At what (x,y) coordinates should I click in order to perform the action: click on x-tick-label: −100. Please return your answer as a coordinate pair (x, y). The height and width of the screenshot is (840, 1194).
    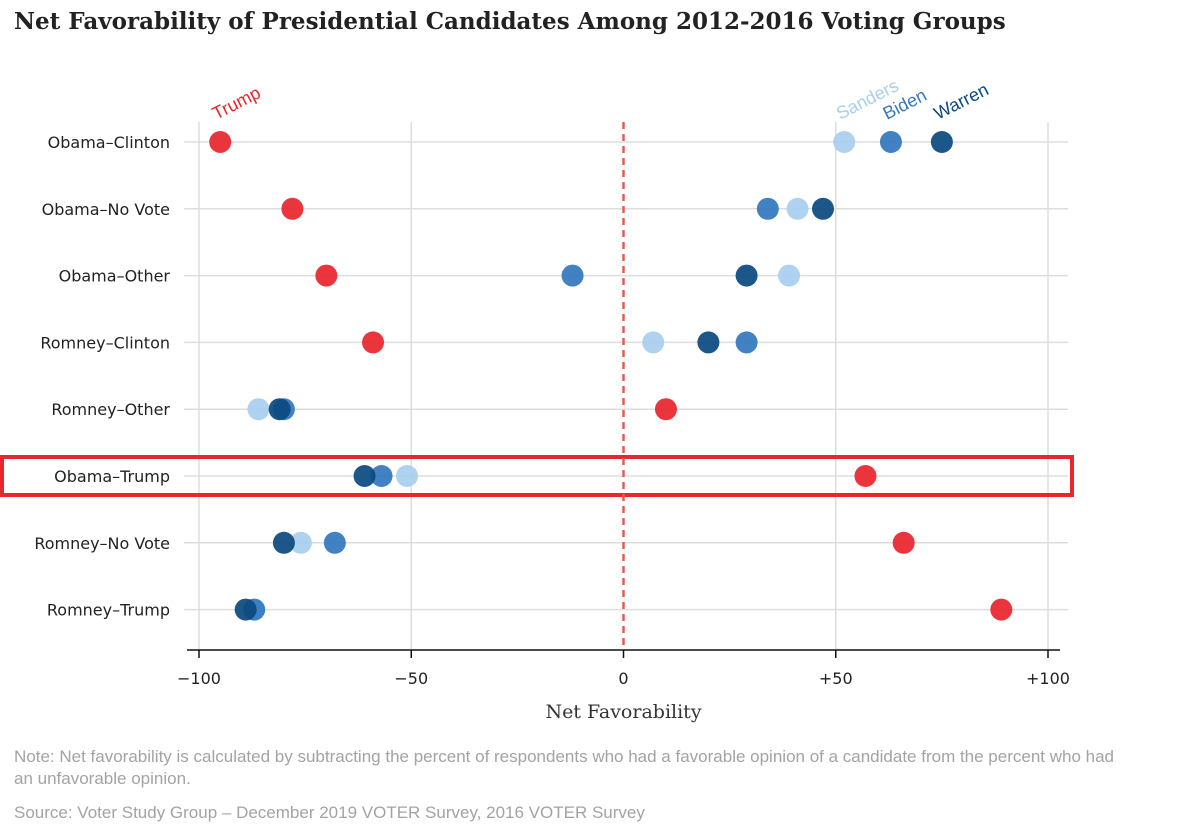
    Looking at the image, I should click on (199, 678).